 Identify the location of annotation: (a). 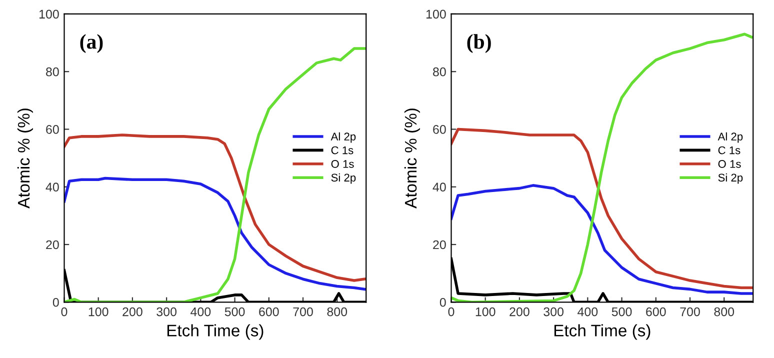
(91, 44).